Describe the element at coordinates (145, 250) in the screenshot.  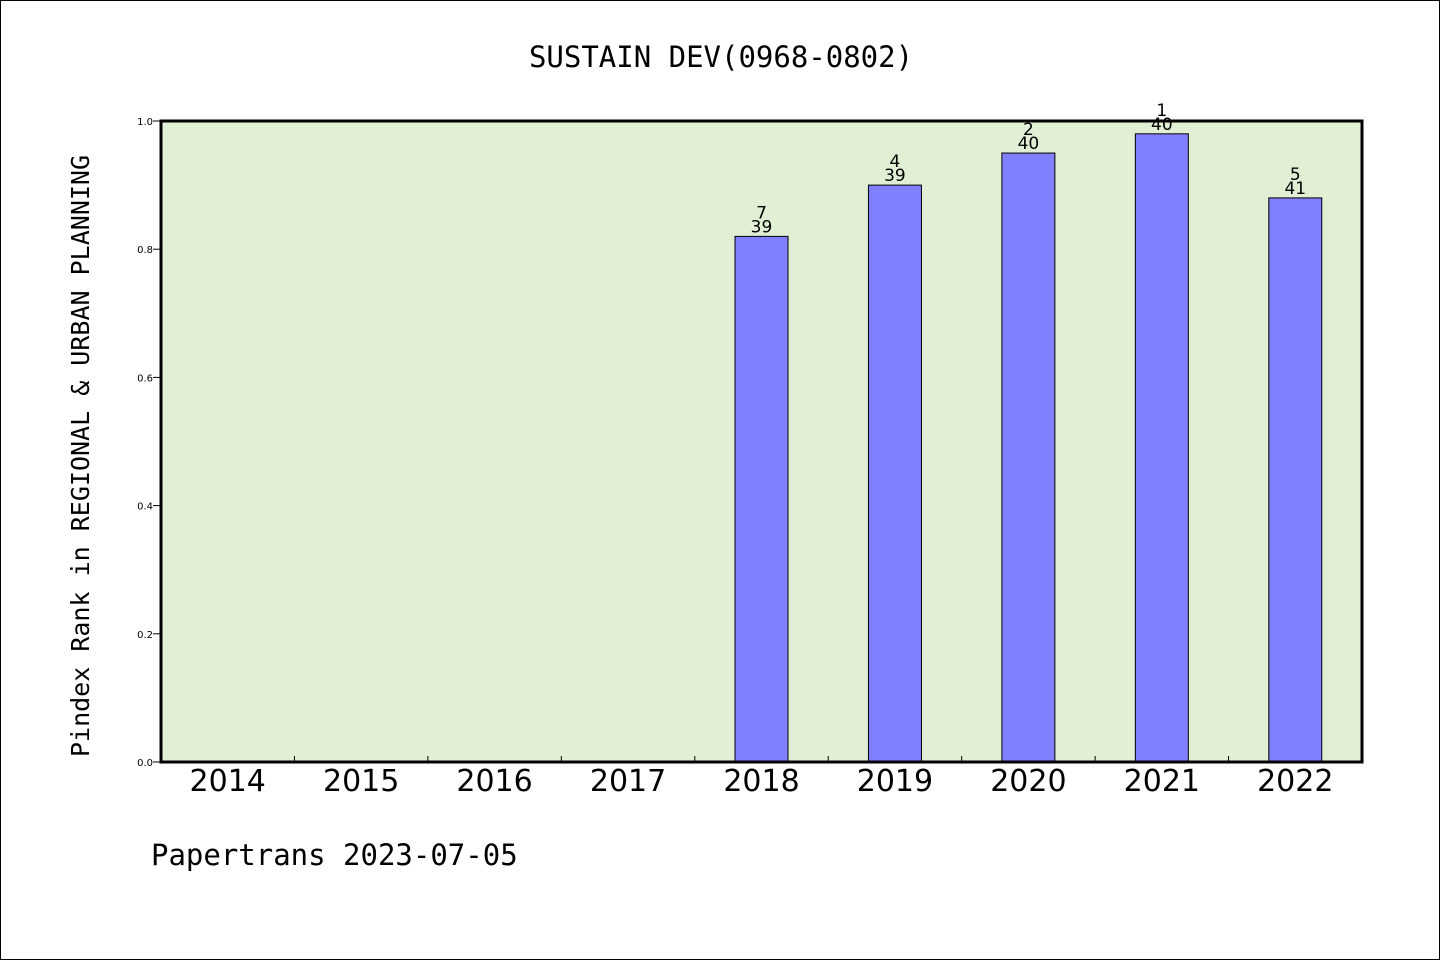
I see `y-tick-label: 0.8` at that location.